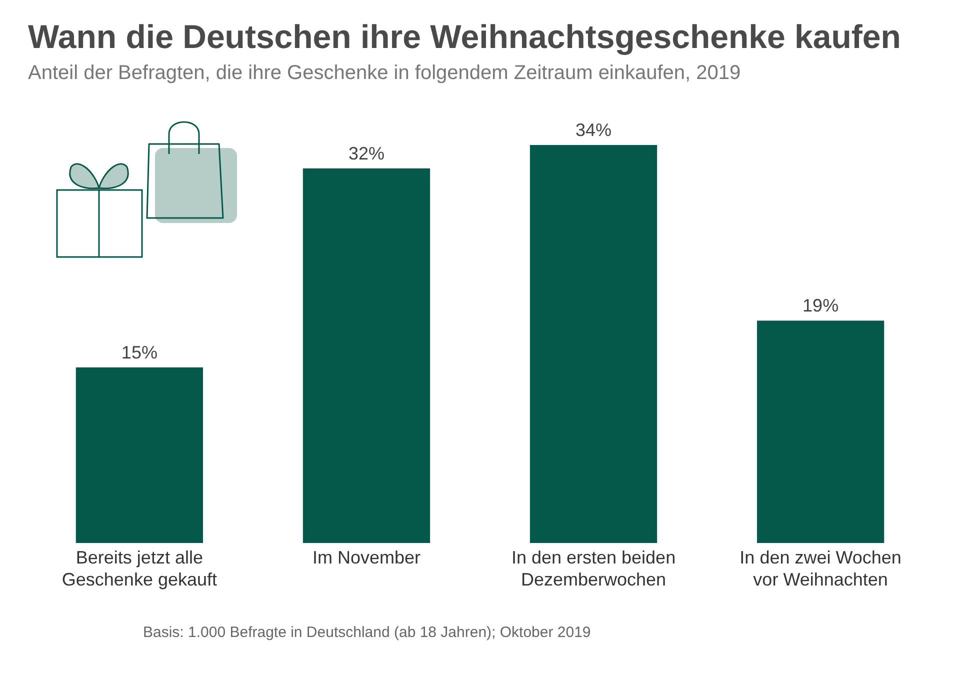 Image resolution: width=960 pixels, height=684 pixels. Describe the element at coordinates (464, 37) in the screenshot. I see `chart-title: Wann die Deutschen ihre Weihnachtsgeschenke kaufen` at that location.